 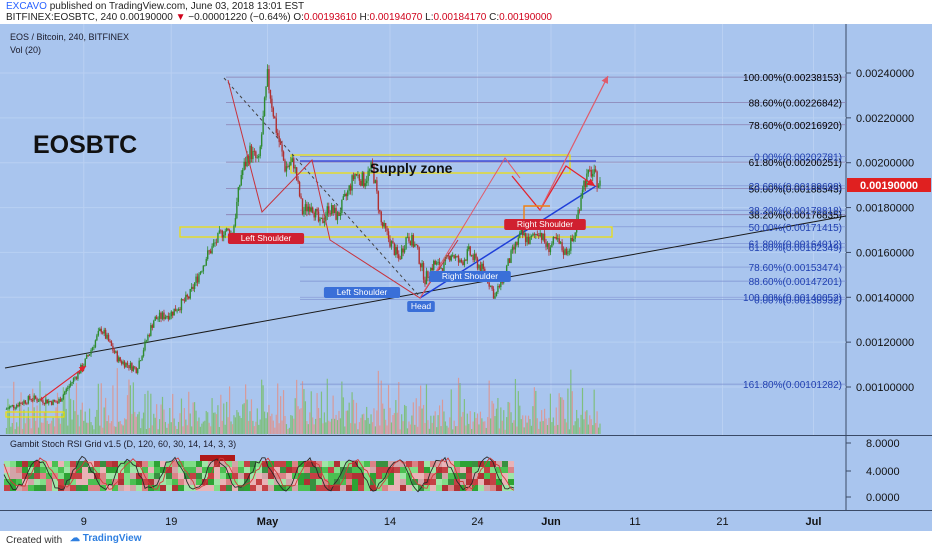 What do you see at coordinates (112, 538) in the screenshot?
I see `brand-name: TradingView` at bounding box center [112, 538].